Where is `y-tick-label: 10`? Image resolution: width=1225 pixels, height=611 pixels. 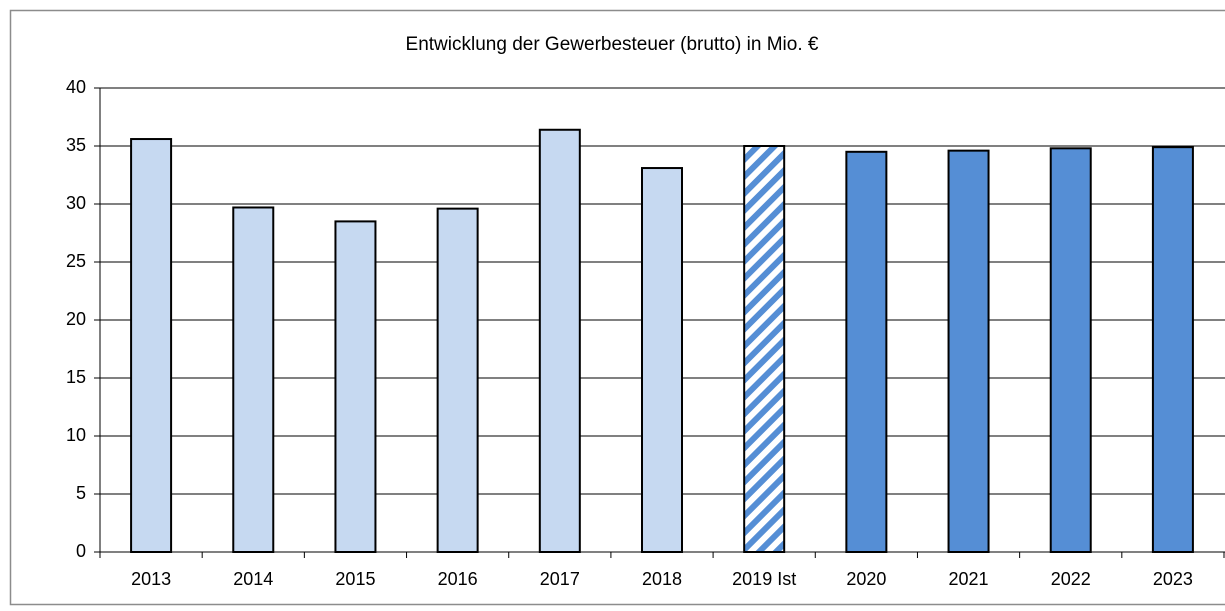
y-tick-label: 10 is located at coordinates (76, 435).